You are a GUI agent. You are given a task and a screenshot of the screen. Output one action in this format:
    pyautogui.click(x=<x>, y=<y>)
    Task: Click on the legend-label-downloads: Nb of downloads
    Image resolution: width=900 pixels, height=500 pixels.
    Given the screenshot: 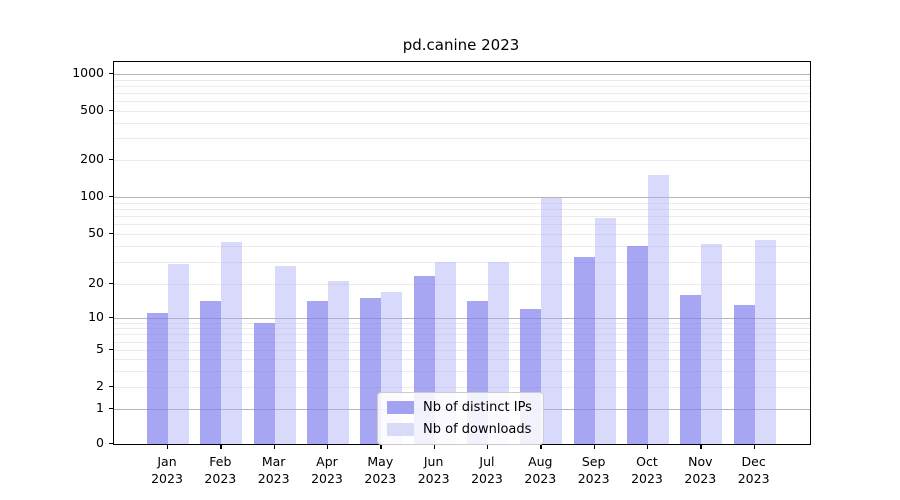 What is the action you would take?
    pyautogui.click(x=477, y=429)
    